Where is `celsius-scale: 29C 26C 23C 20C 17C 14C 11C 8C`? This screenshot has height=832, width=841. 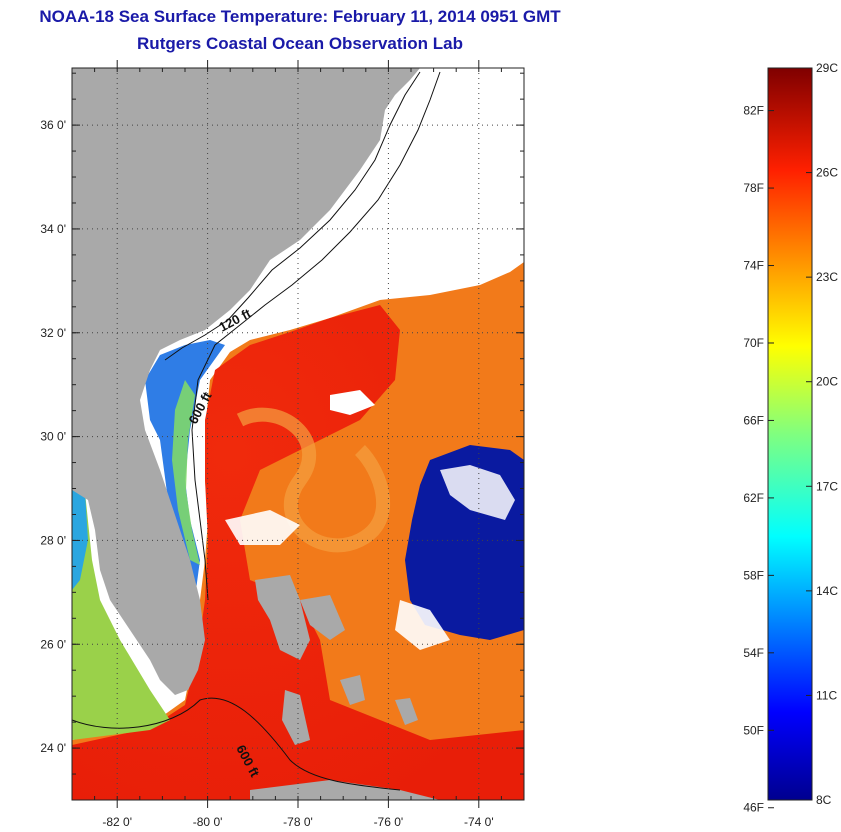
celsius-scale: 29C 26C 23C 20C 17C 14C 11C 8C is located at coordinates (822, 434).